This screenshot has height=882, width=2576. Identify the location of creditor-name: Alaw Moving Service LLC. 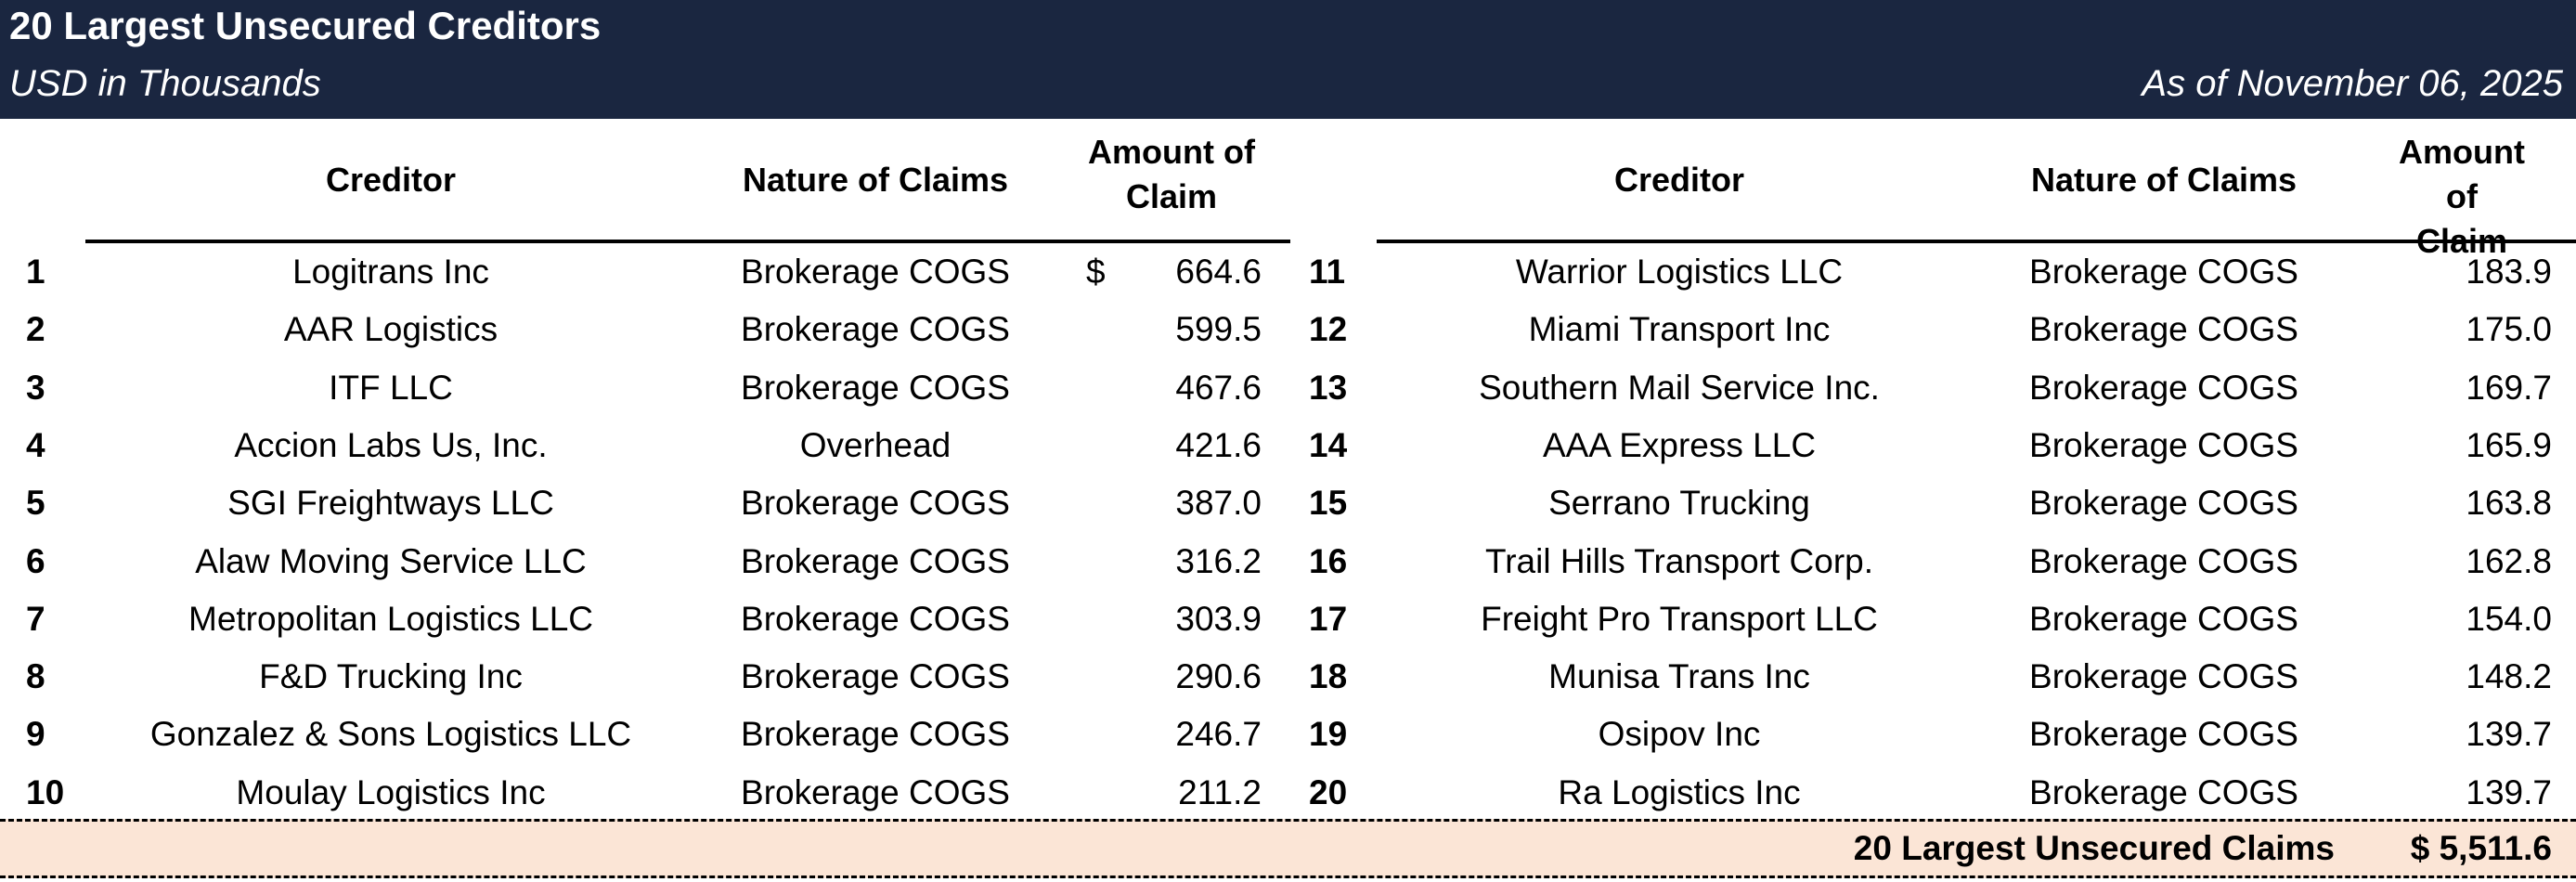
(391, 560).